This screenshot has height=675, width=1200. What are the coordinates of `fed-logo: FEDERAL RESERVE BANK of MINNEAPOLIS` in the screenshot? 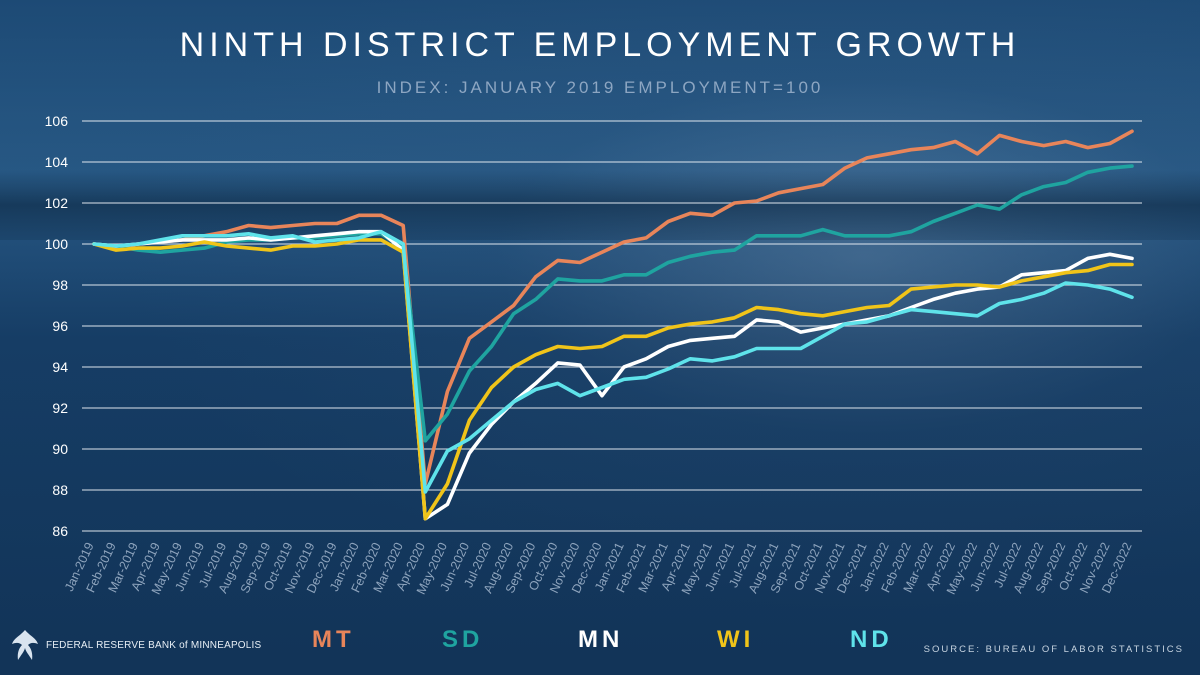 It's located at (135, 645).